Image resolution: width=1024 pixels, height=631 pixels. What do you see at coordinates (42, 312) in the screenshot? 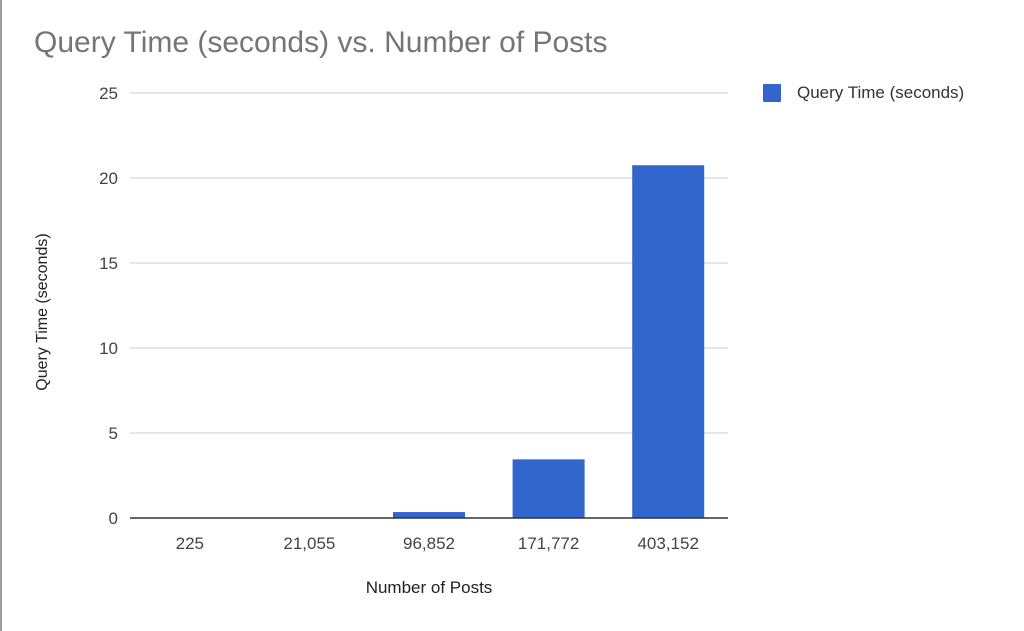
I see `y-axis-title: Query Time (seconds)` at bounding box center [42, 312].